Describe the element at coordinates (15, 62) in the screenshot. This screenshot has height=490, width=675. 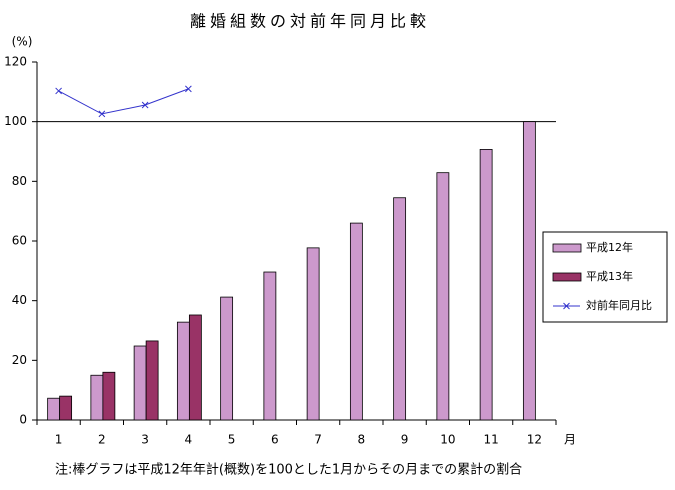
I see `y-tick-label: 120` at that location.